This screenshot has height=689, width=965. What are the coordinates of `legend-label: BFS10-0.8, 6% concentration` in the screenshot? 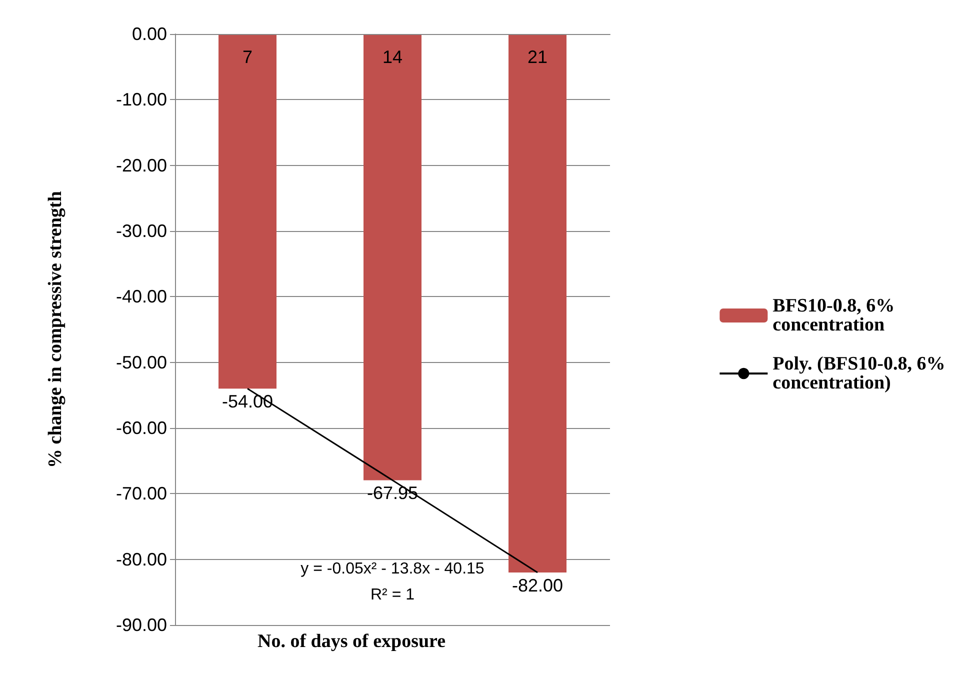 It's located at (836, 316).